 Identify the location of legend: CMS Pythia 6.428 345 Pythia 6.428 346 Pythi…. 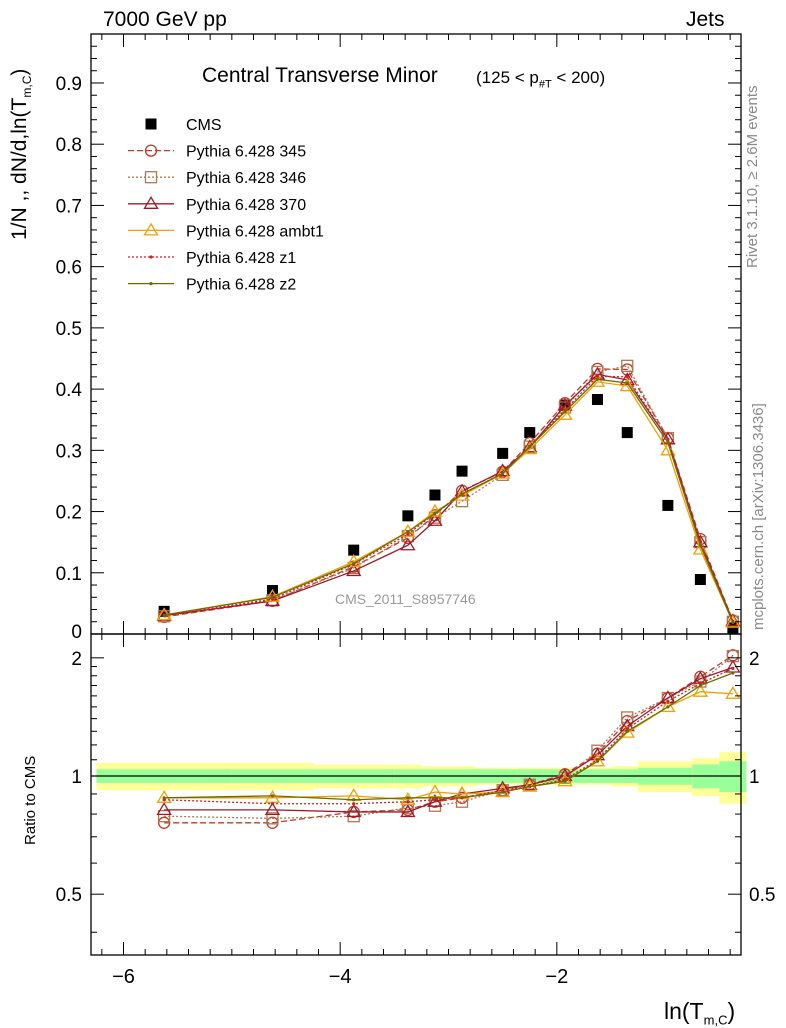
(226, 205).